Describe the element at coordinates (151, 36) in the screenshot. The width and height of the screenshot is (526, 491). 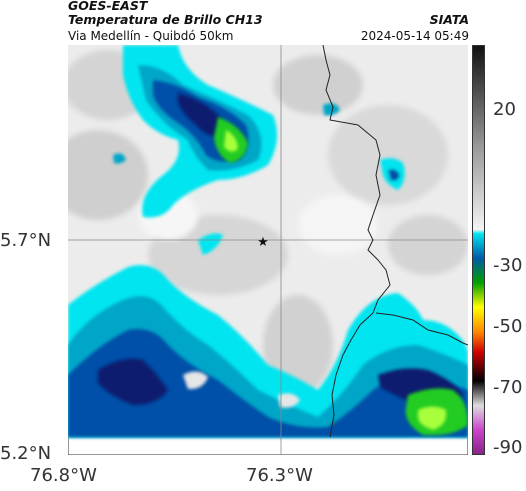
I see `location-label: Via Medellín - Quibdó 50km` at that location.